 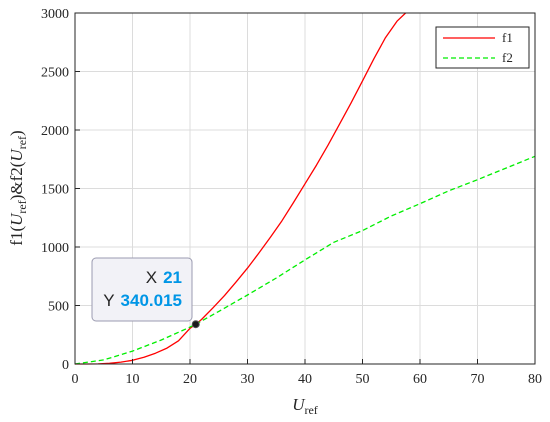 I want to click on legend: f1 f2, so click(x=482, y=47).